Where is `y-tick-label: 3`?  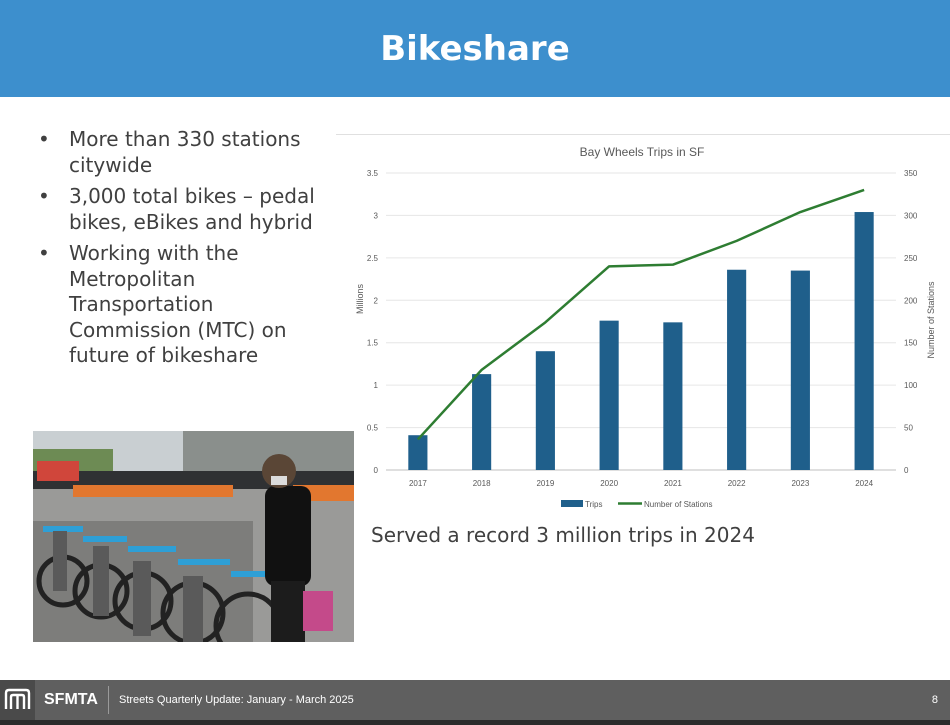 y-tick-label: 3 is located at coordinates (376, 215).